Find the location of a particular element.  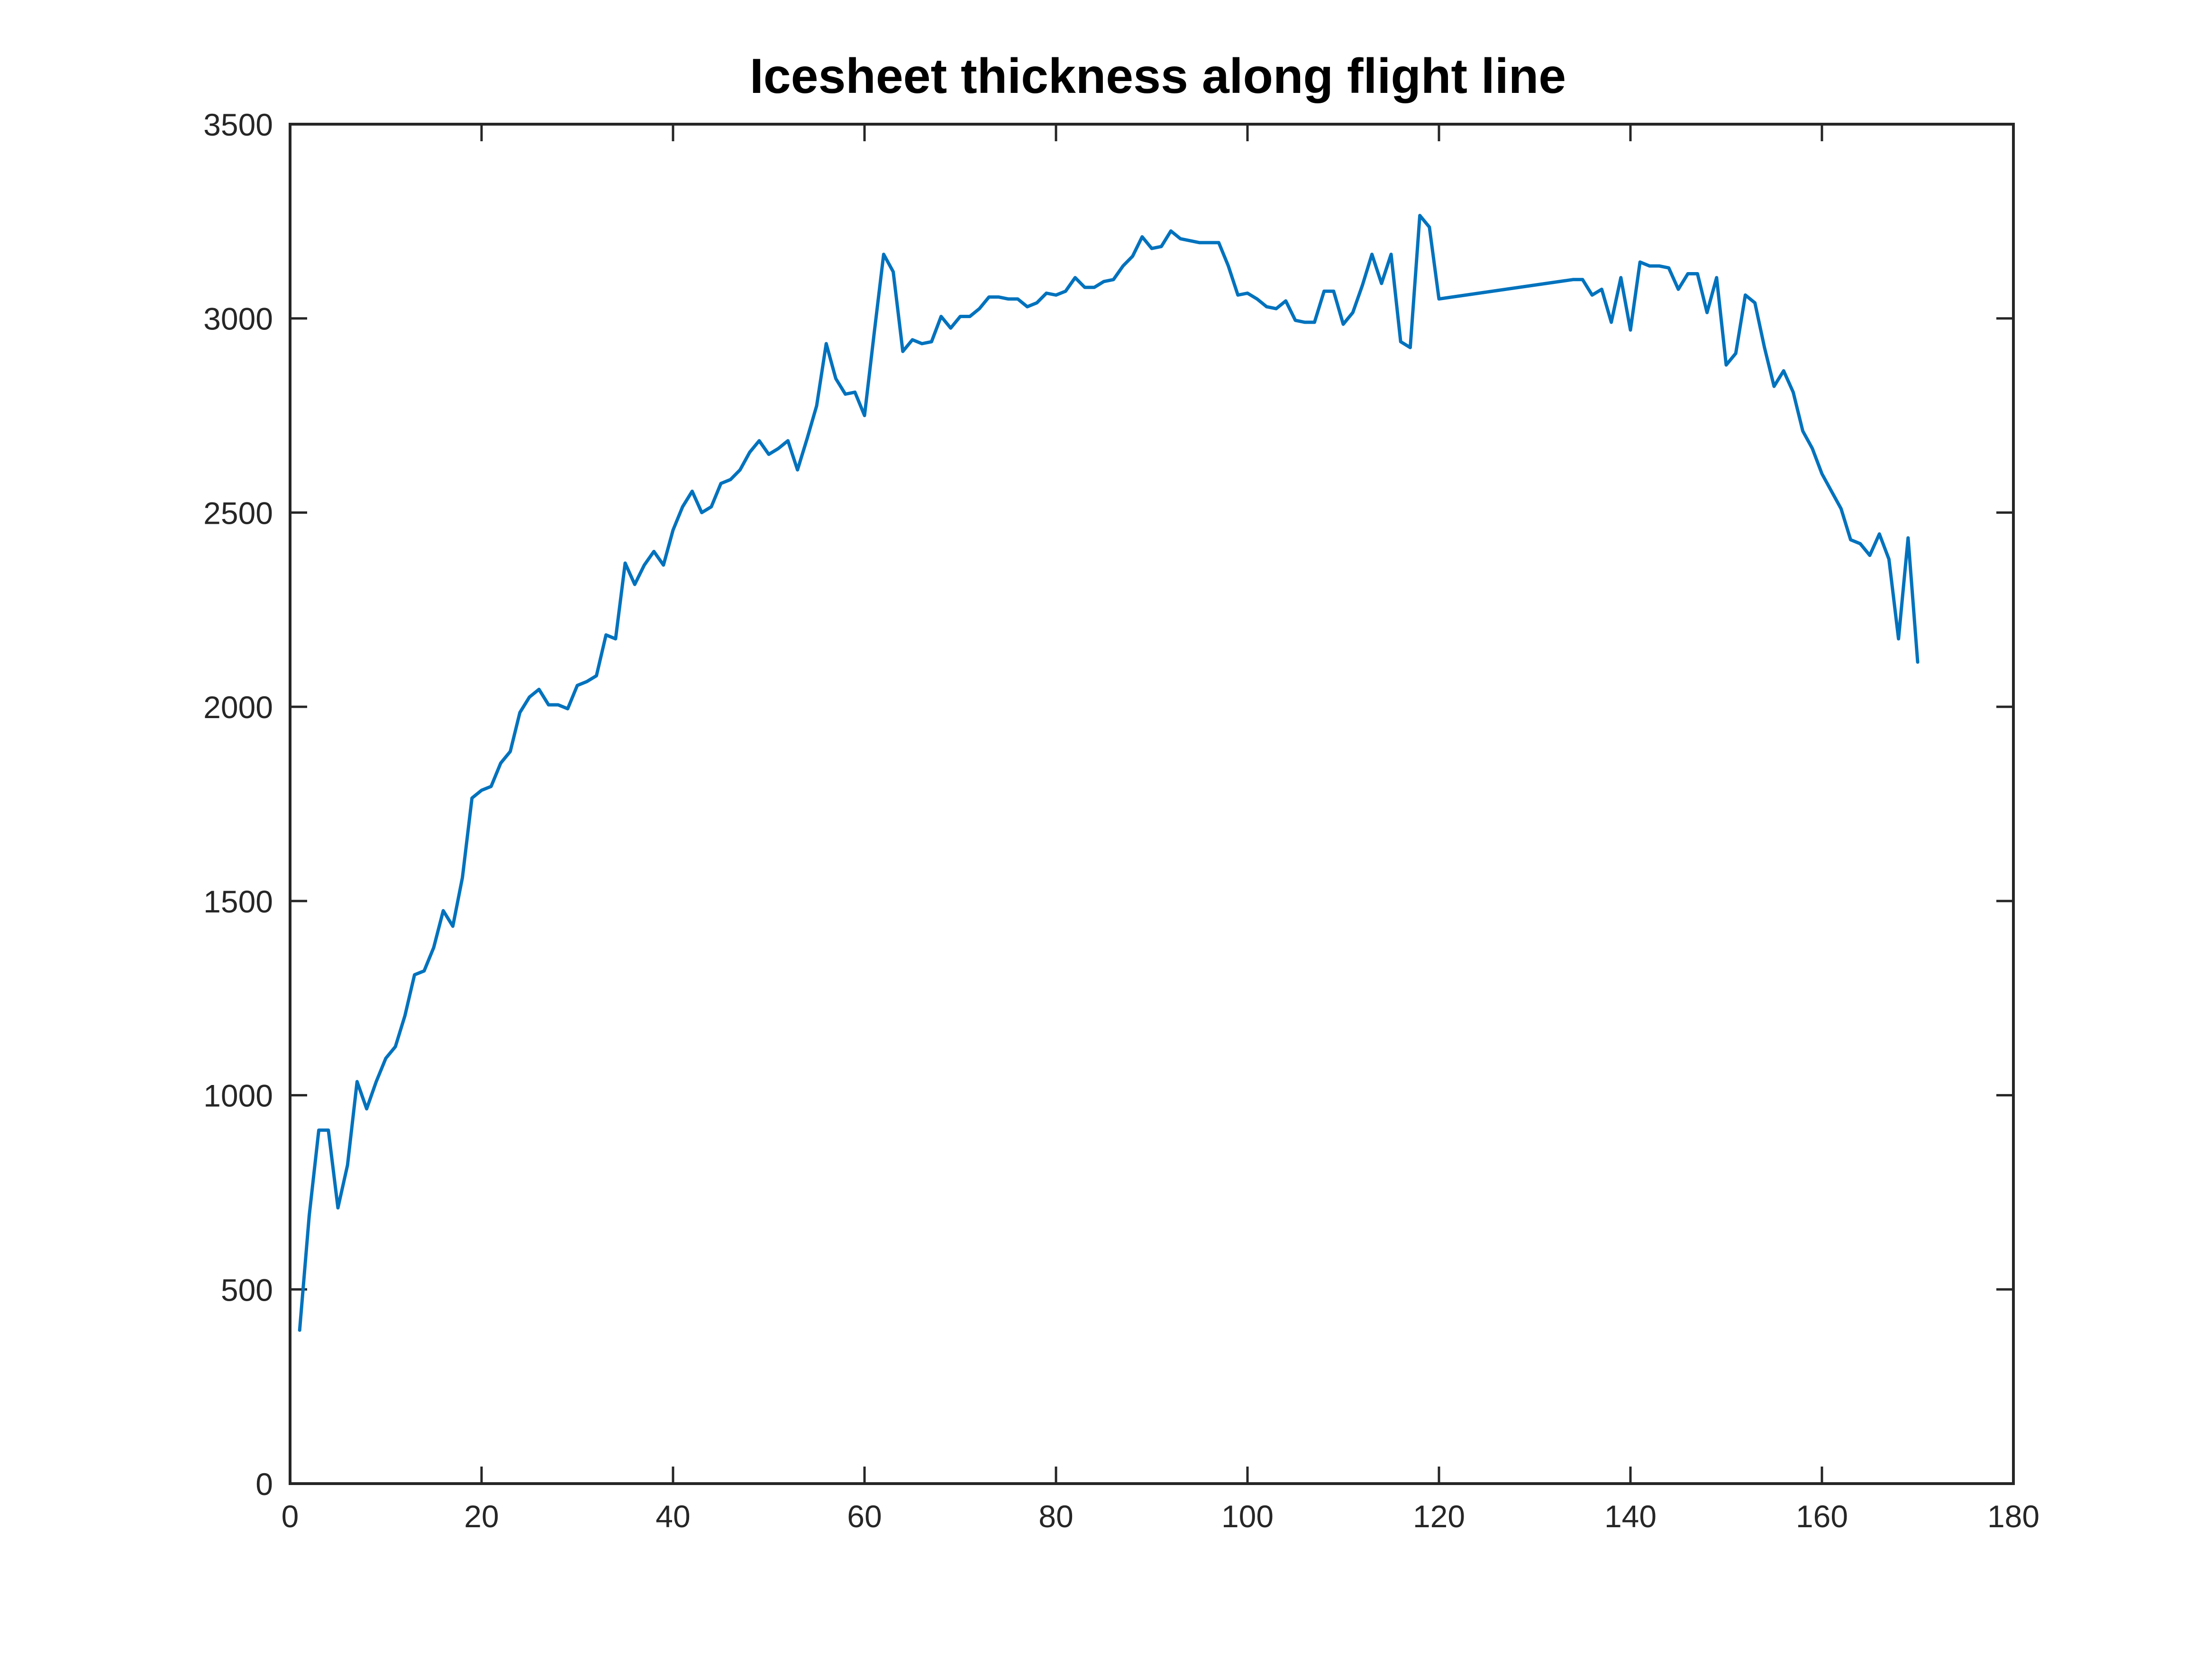

x-tick-label: 0 is located at coordinates (290, 1516).